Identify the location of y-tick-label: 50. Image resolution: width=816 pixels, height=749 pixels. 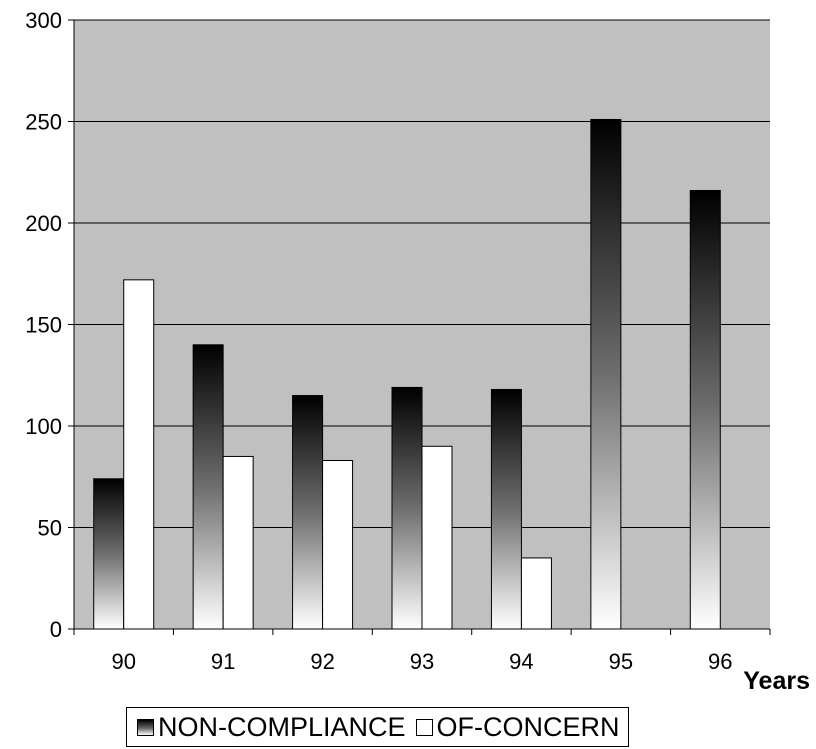
(50, 528).